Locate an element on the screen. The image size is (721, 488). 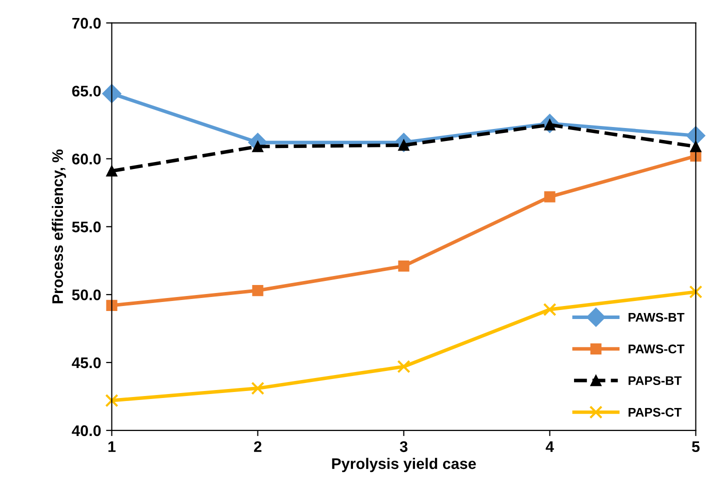
y-tick-label: 50.0 is located at coordinates (86, 294).